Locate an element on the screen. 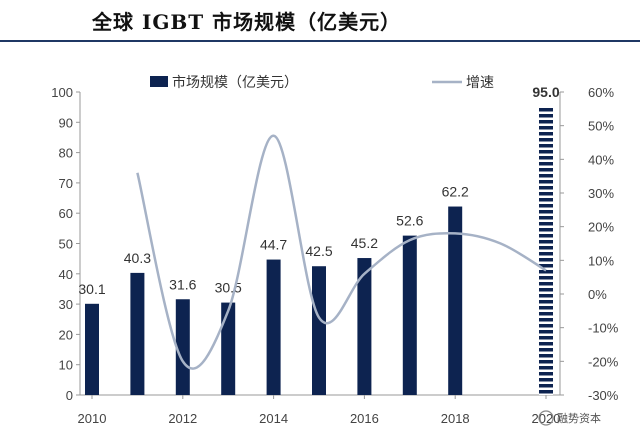 The height and width of the screenshot is (439, 640). y-left-tick-label: 20 is located at coordinates (66, 334).